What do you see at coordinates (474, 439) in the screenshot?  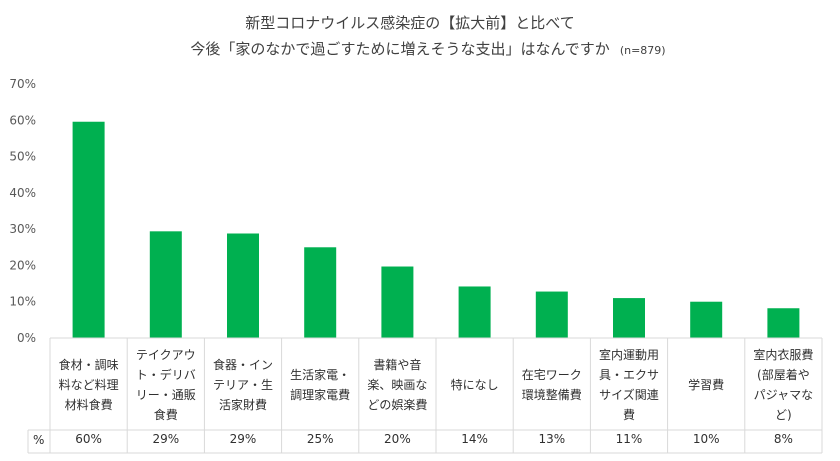 I see `value-label: 14%` at bounding box center [474, 439].